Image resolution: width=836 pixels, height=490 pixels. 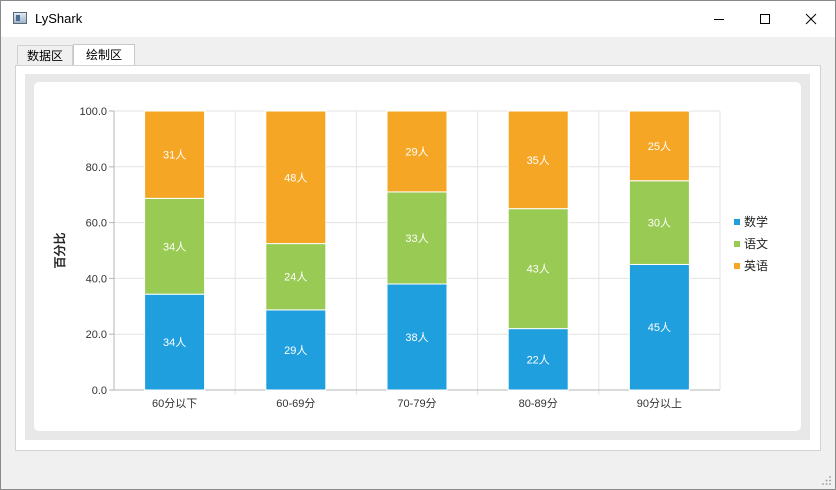 I want to click on bar-data-label: 48人, so click(x=295, y=177).